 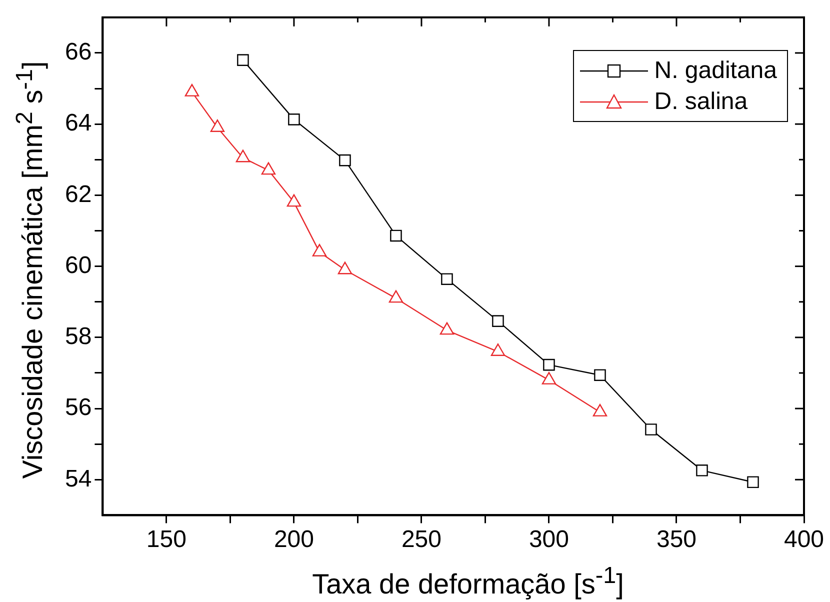 What do you see at coordinates (468, 581) in the screenshot?
I see `x-axis-title: Taxa de deformação [s$^{-1}$]` at bounding box center [468, 581].